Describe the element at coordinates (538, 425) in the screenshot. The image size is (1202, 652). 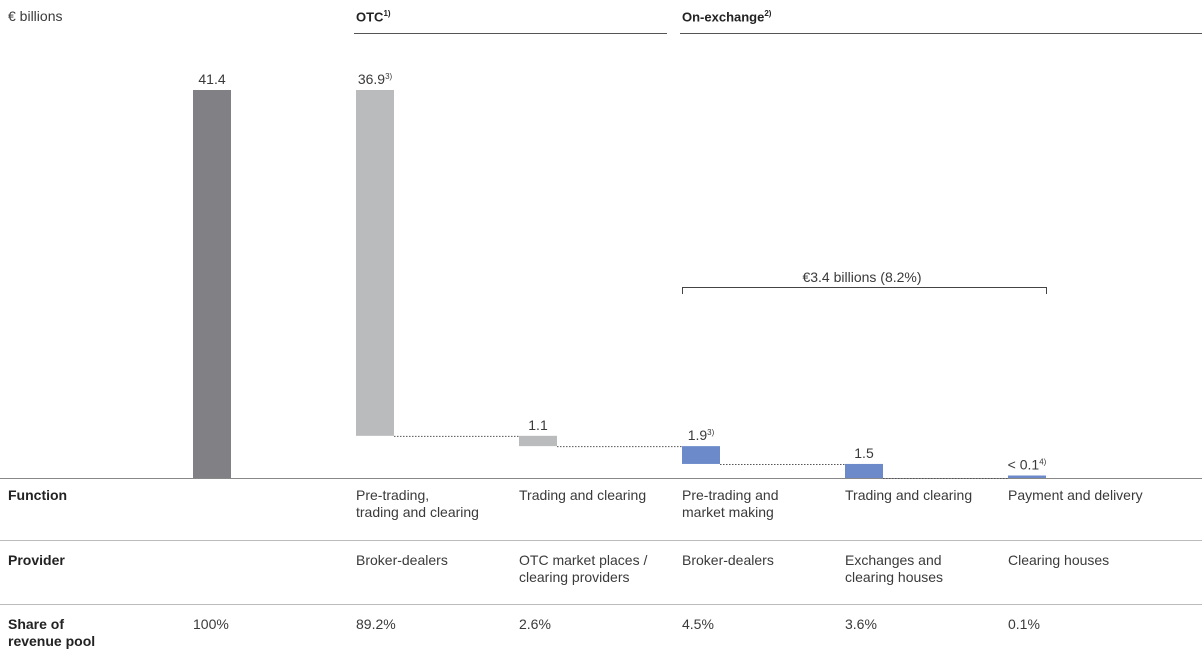
I see `bar-label-otc2: 1.1` at that location.